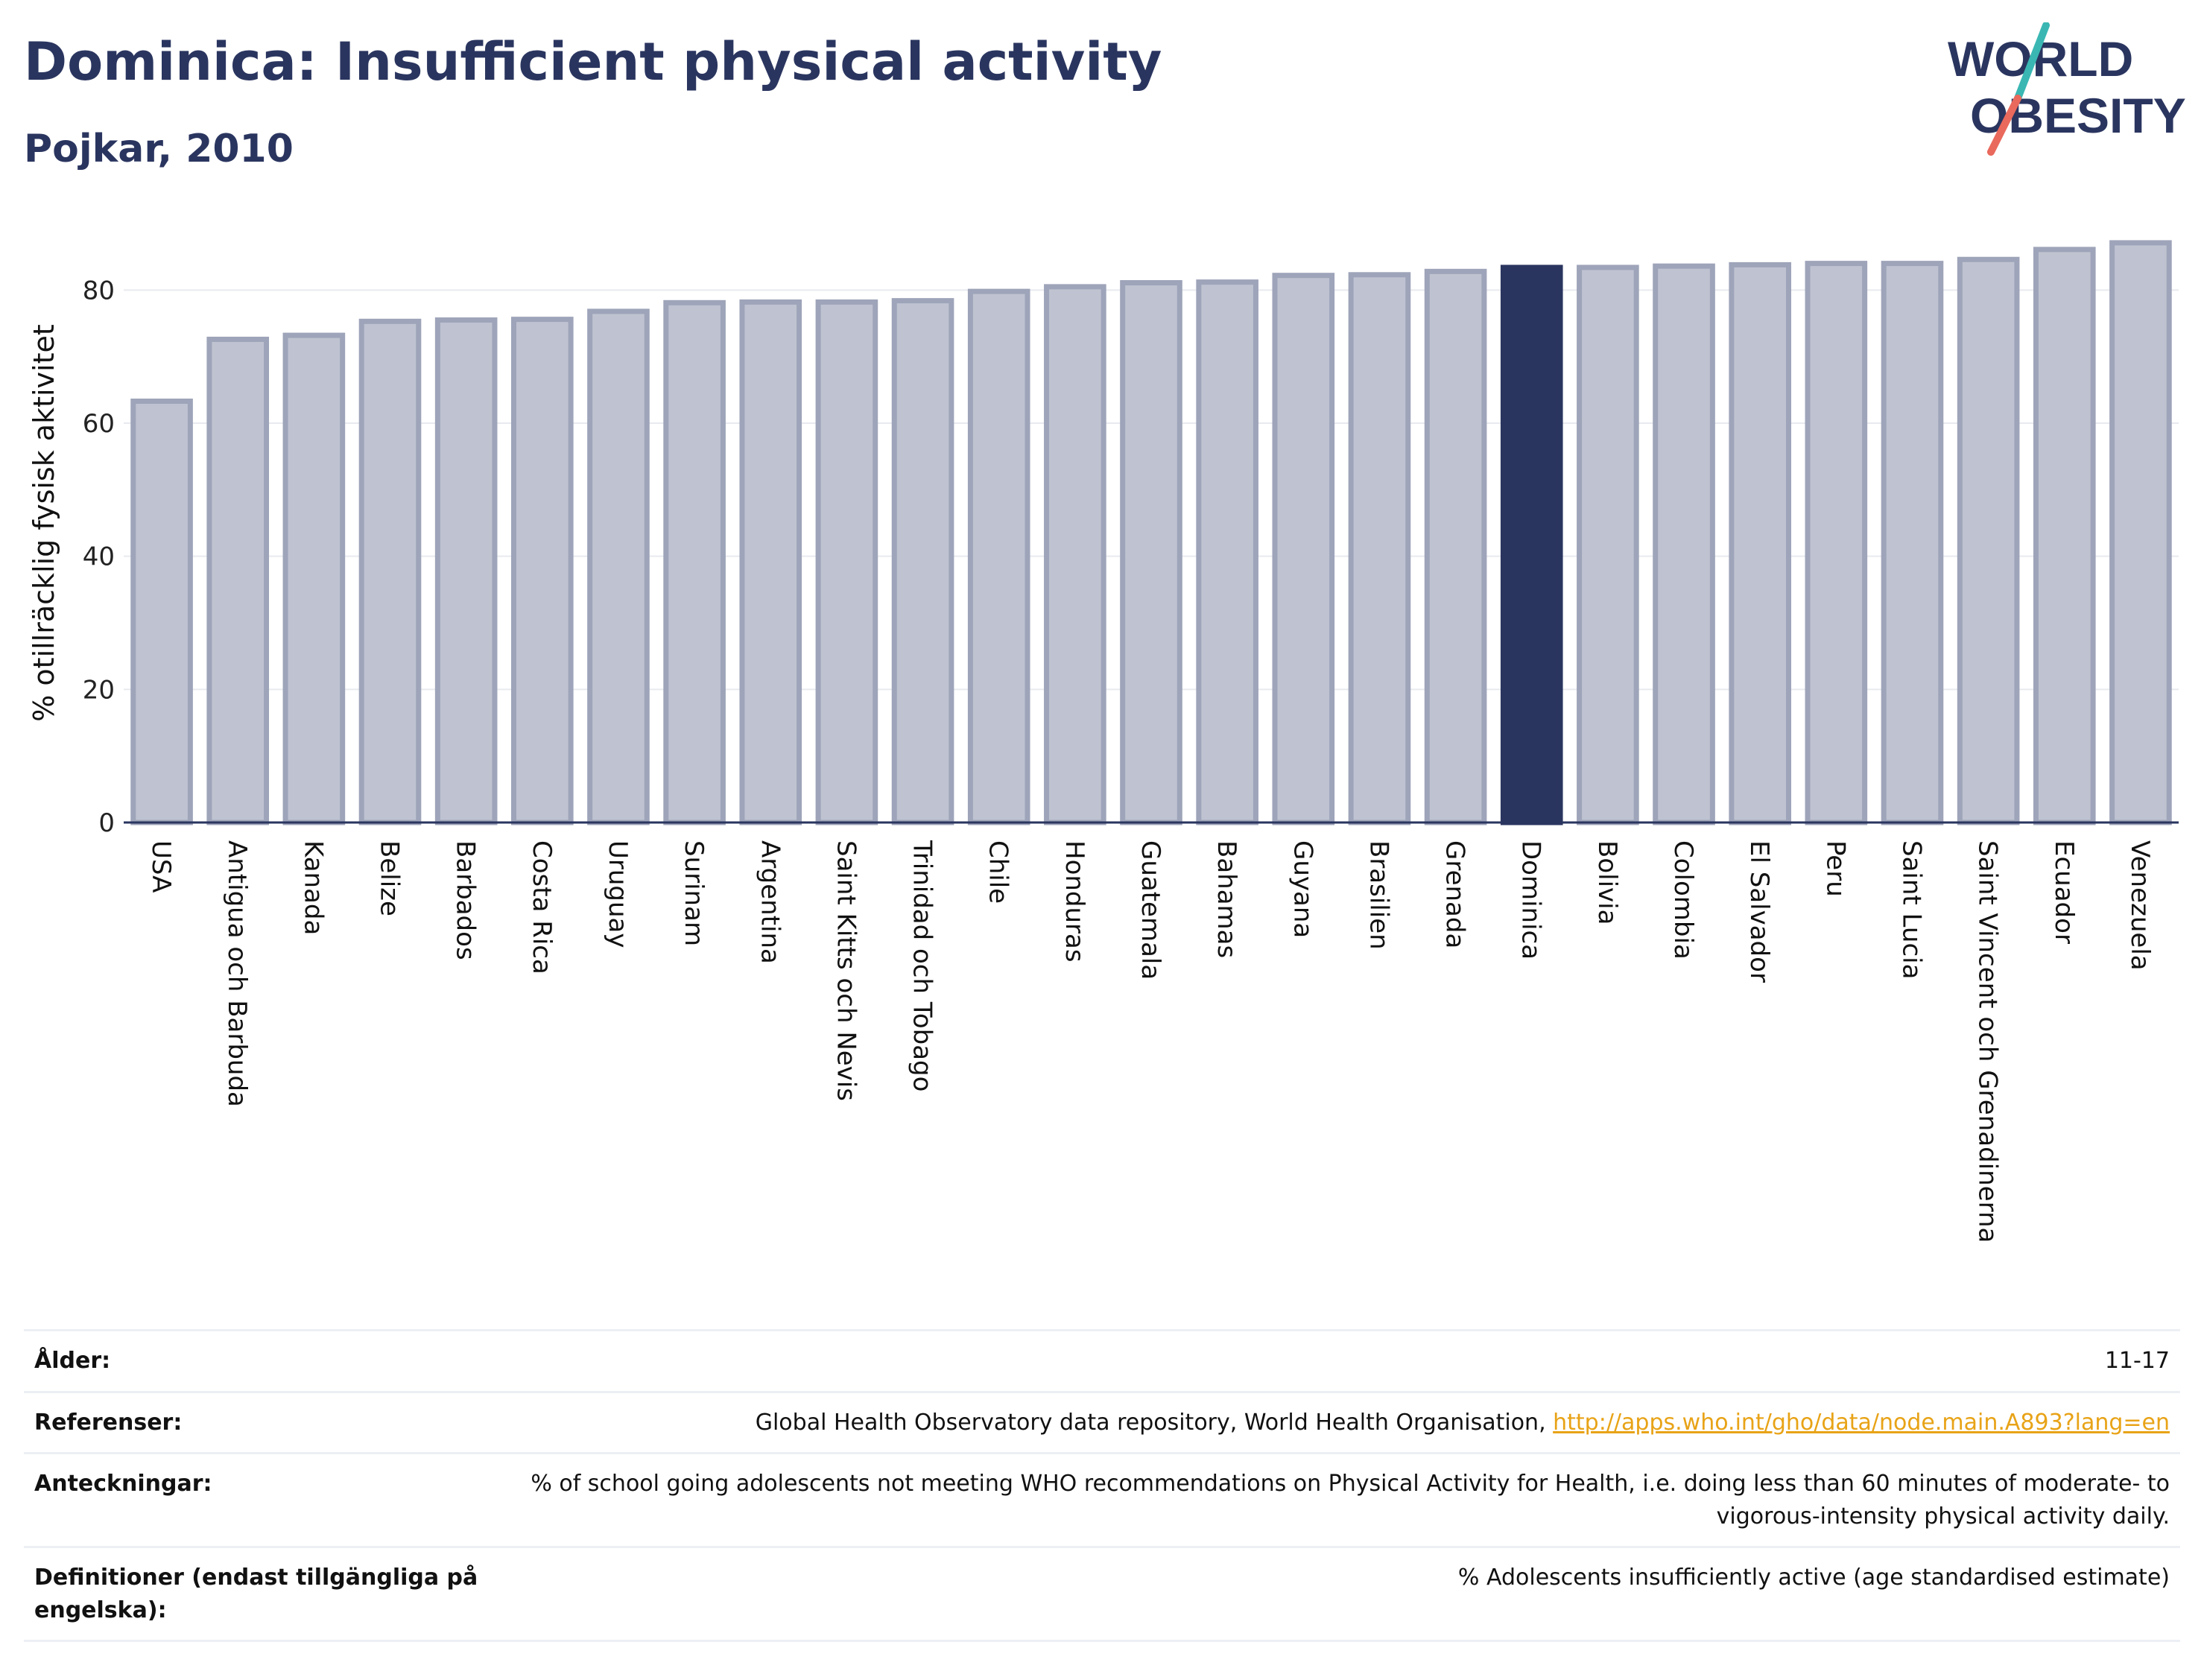 Image resolution: width=2204 pixels, height=1680 pixels. Describe the element at coordinates (1455, 894) in the screenshot. I see `x-tick-label: Grenada` at that location.